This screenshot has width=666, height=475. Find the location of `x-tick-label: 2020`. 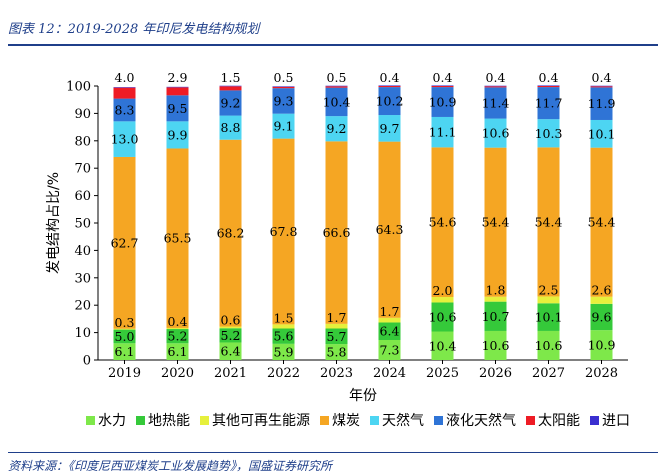

x-tick-label: 2020 is located at coordinates (177, 373).